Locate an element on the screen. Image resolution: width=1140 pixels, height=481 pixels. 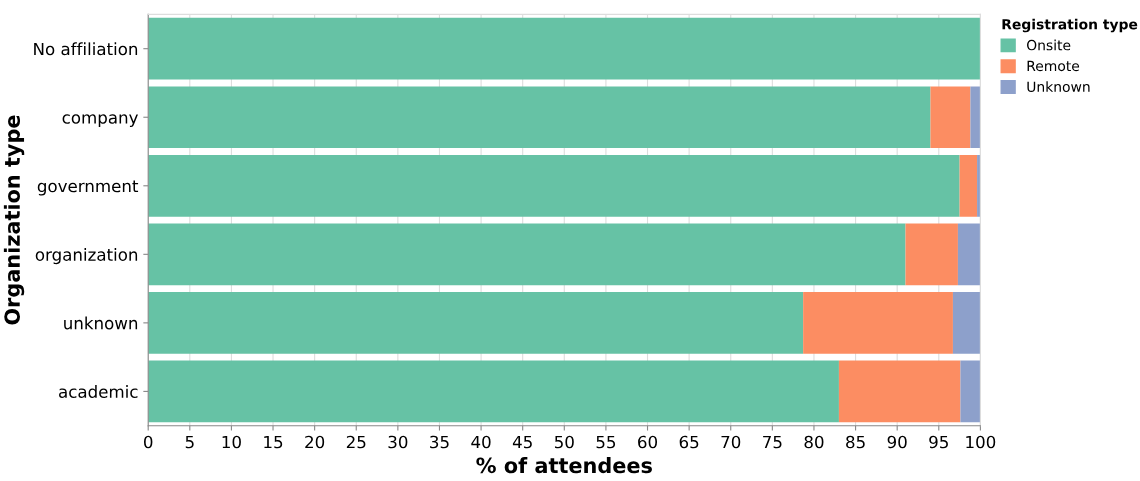
x-tick-label: 65 is located at coordinates (689, 442).